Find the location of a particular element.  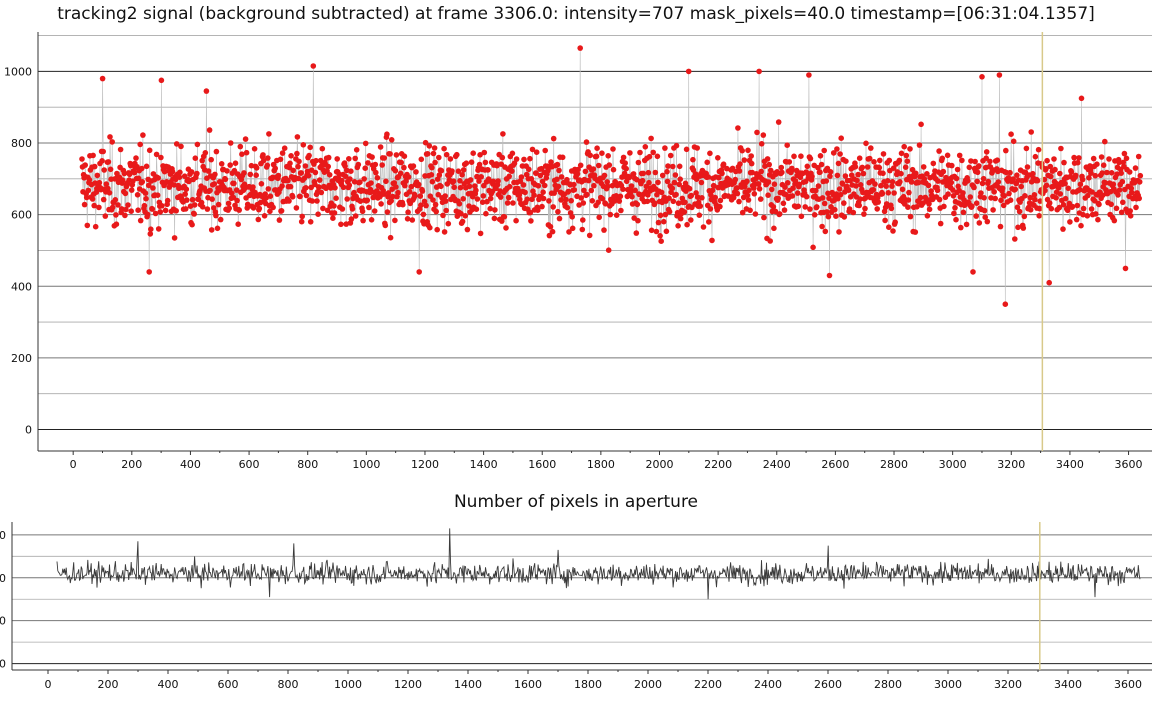

y-tick-label: 0 is located at coordinates (28, 430).